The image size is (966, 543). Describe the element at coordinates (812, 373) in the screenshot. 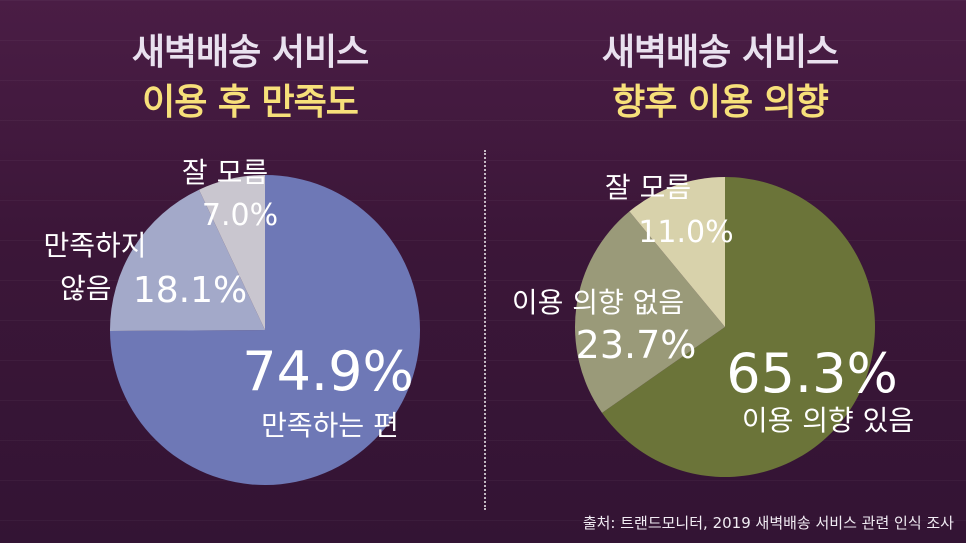

I see `pie2-label-value-1: 65.3%` at that location.